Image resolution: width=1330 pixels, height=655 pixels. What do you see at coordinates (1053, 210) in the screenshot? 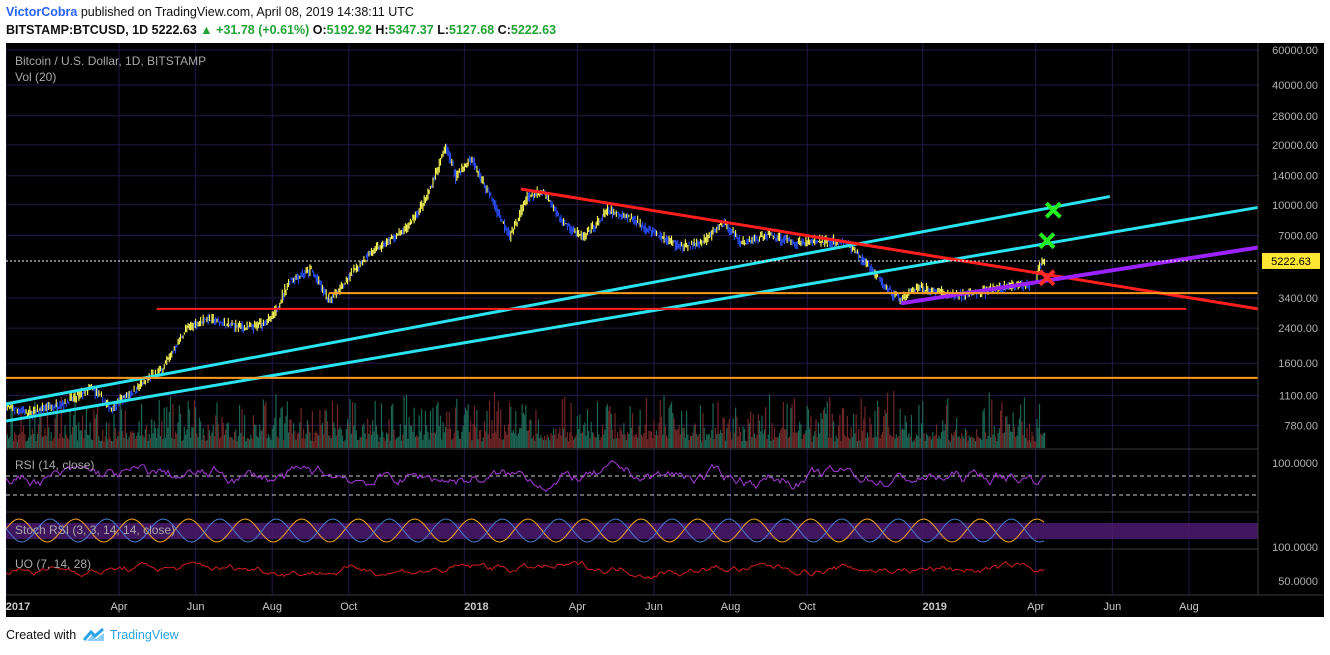
I see `x-marker` at bounding box center [1053, 210].